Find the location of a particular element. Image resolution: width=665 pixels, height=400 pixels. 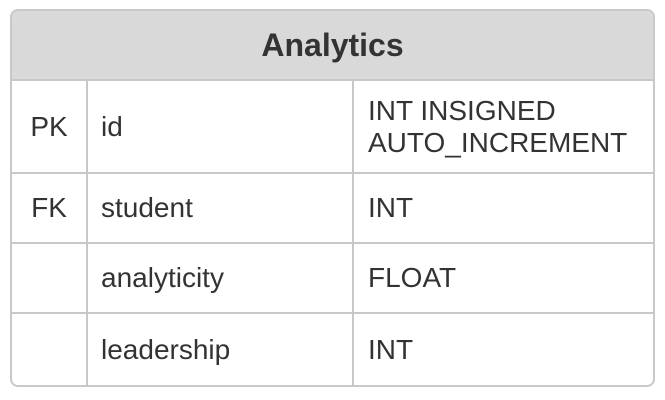

key-cell: FK is located at coordinates (50, 208).